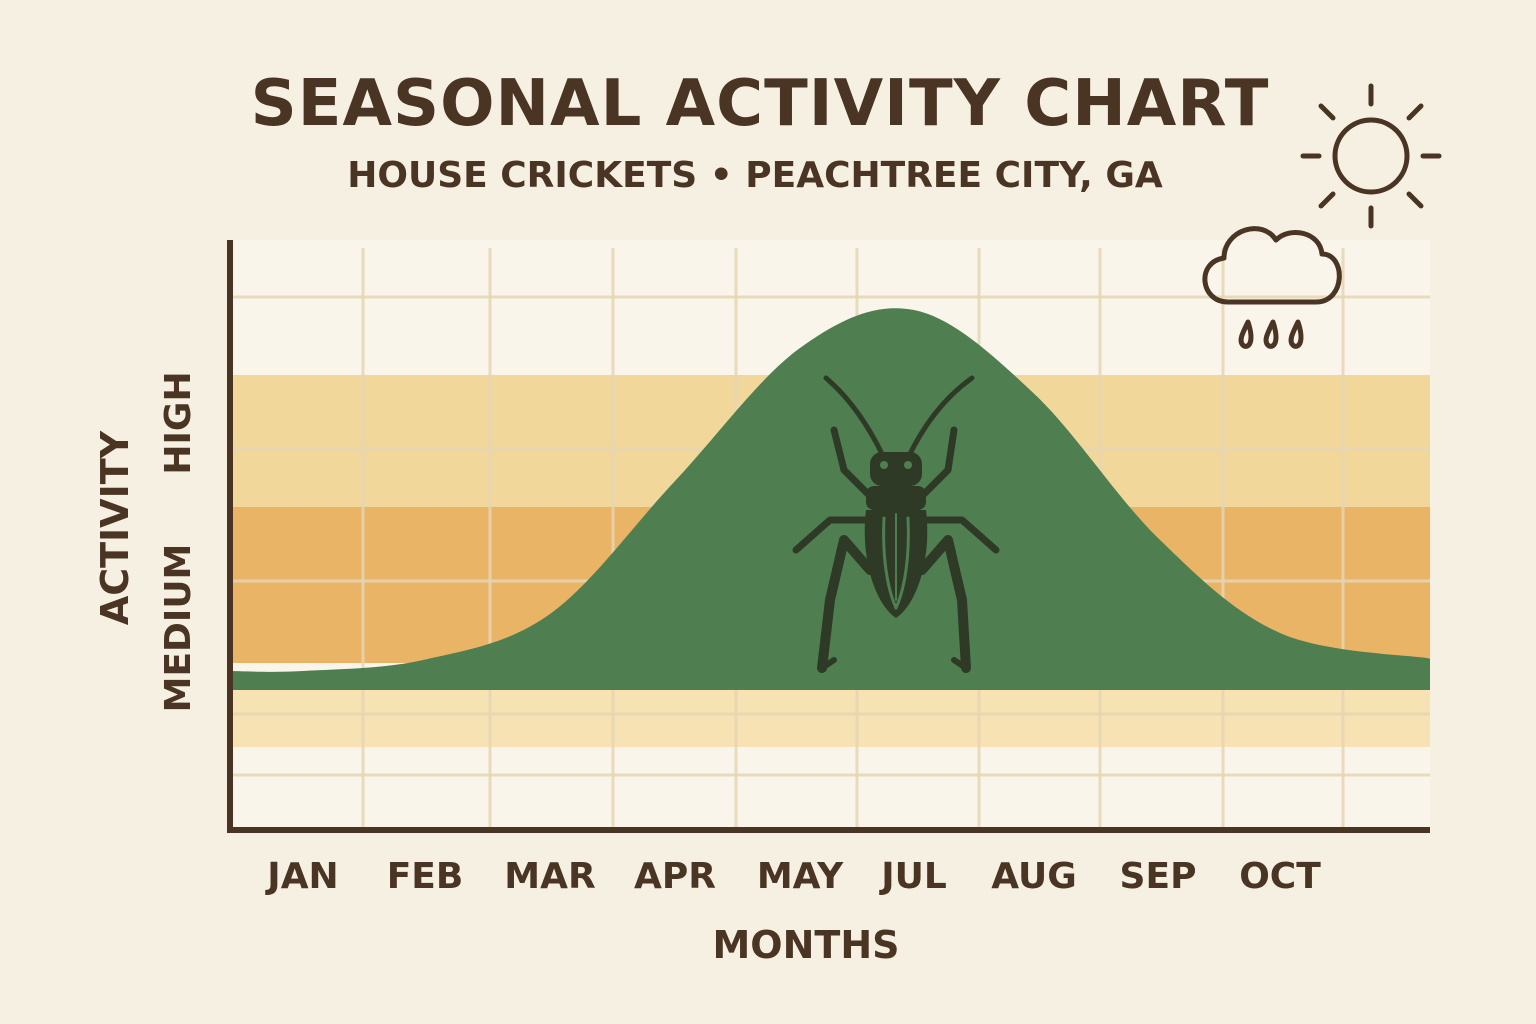 Image resolution: width=1536 pixels, height=1024 pixels. I want to click on y-tick-label-medium: MEDIUM, so click(178, 628).